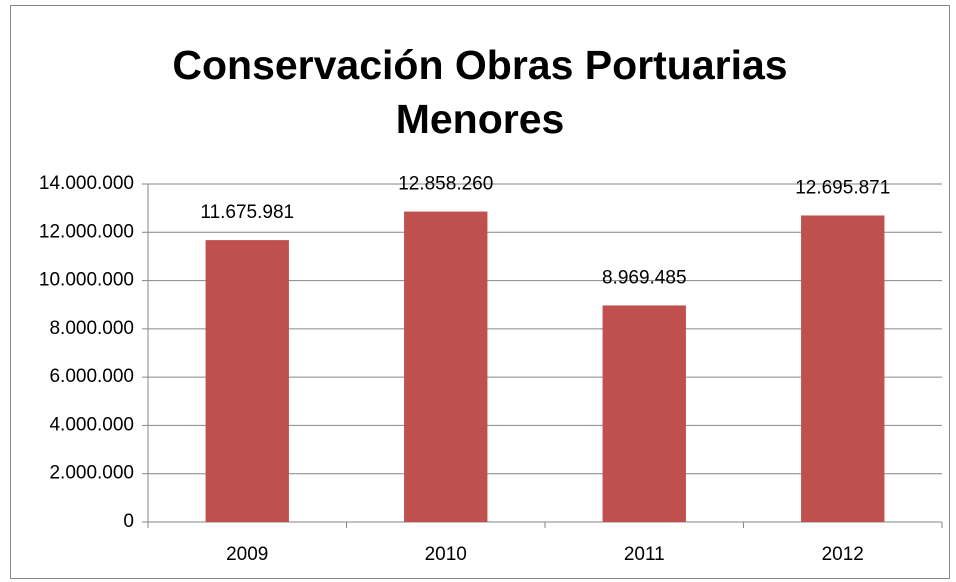  I want to click on x-tick-label: 2009, so click(247, 554).